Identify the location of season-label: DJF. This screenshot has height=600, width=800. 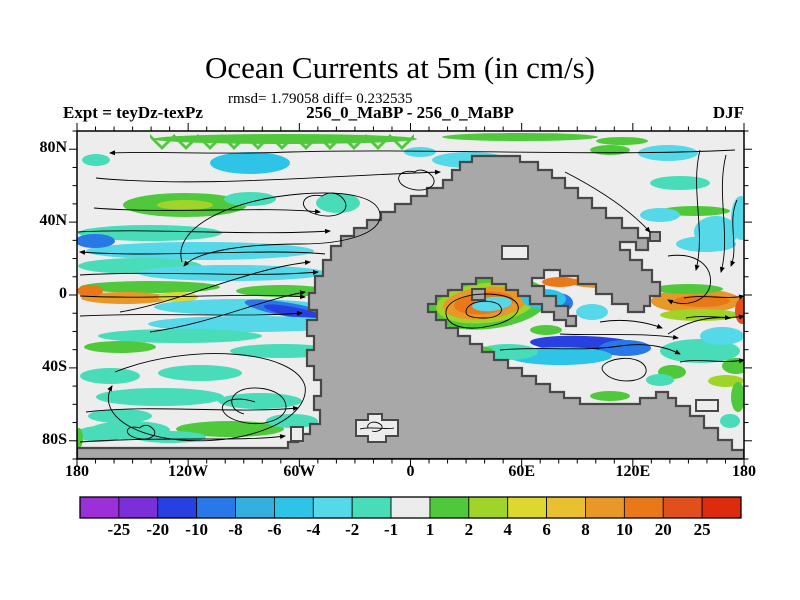
(728, 112).